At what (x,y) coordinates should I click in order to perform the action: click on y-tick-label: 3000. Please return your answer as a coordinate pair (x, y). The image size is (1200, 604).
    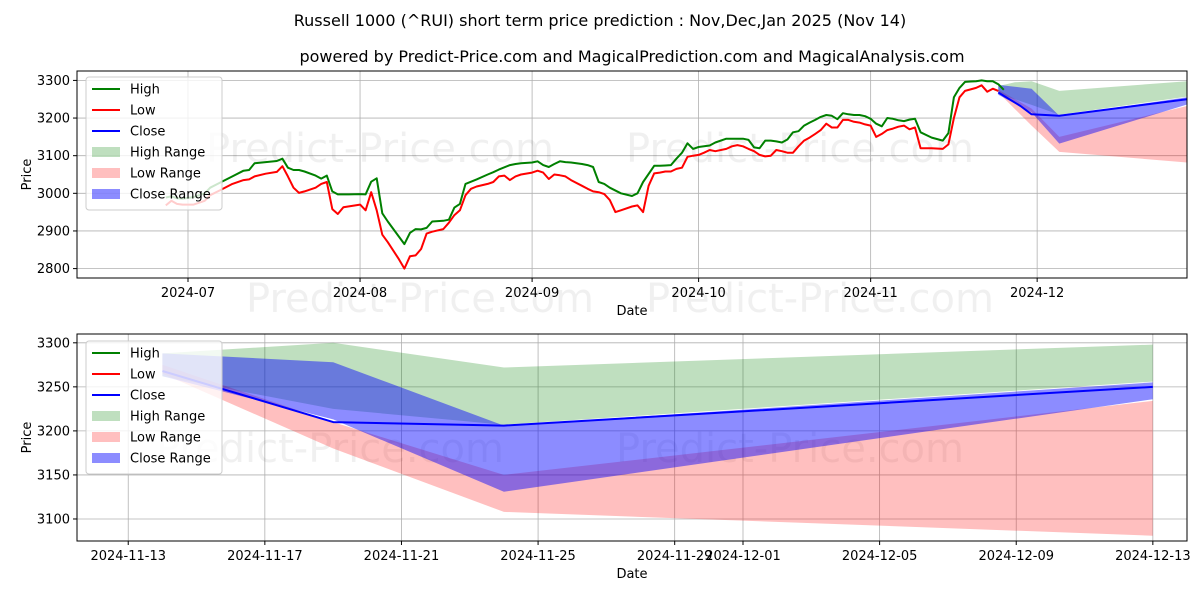
    Looking at the image, I should click on (53, 194).